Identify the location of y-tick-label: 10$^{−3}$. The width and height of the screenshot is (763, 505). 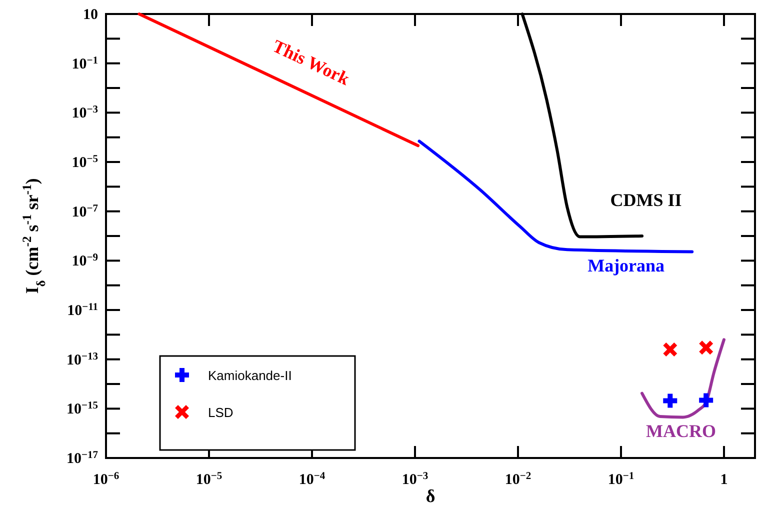
(85, 113).